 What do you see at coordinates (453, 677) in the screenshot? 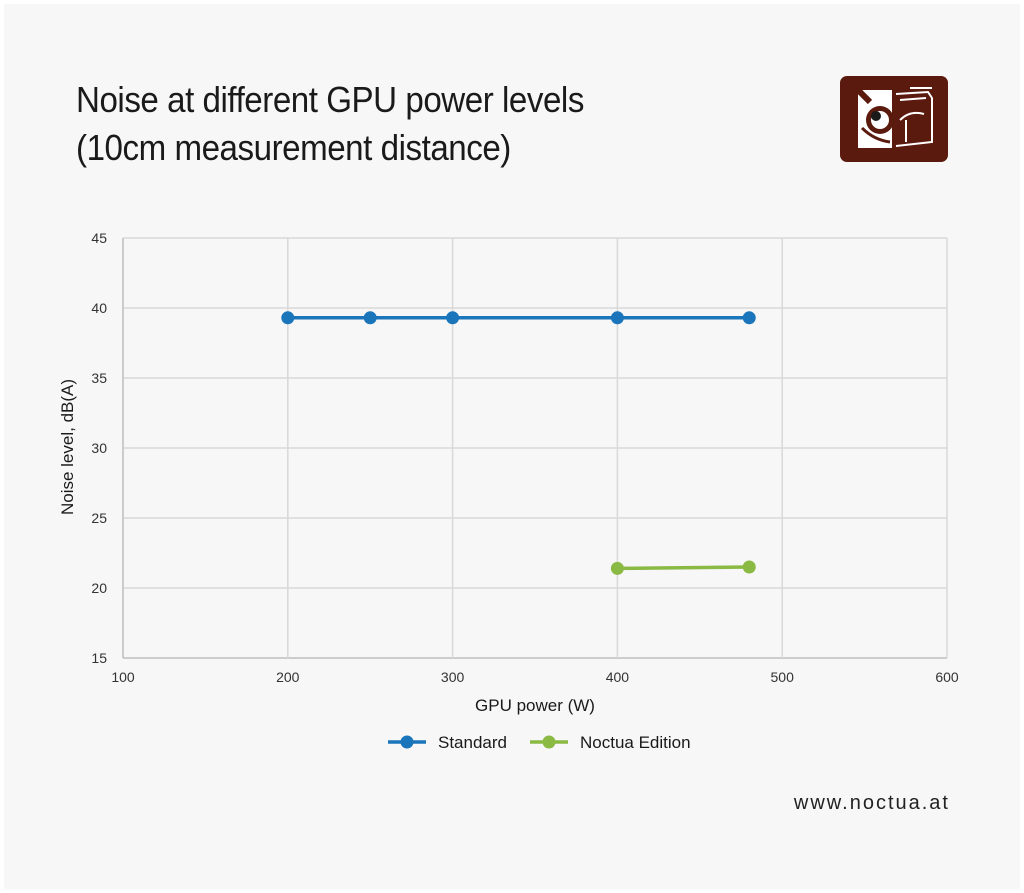
I see `x-tick-label: 300` at bounding box center [453, 677].